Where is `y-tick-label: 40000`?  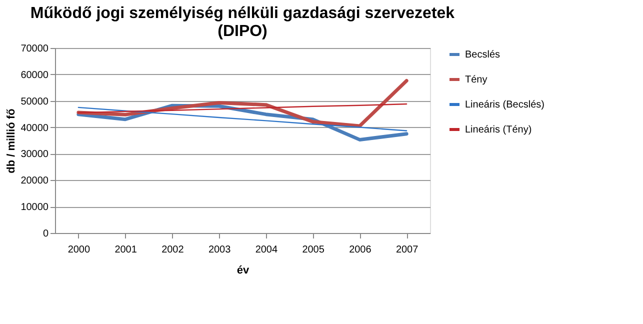
y-tick-label: 40000 is located at coordinates (34, 128).